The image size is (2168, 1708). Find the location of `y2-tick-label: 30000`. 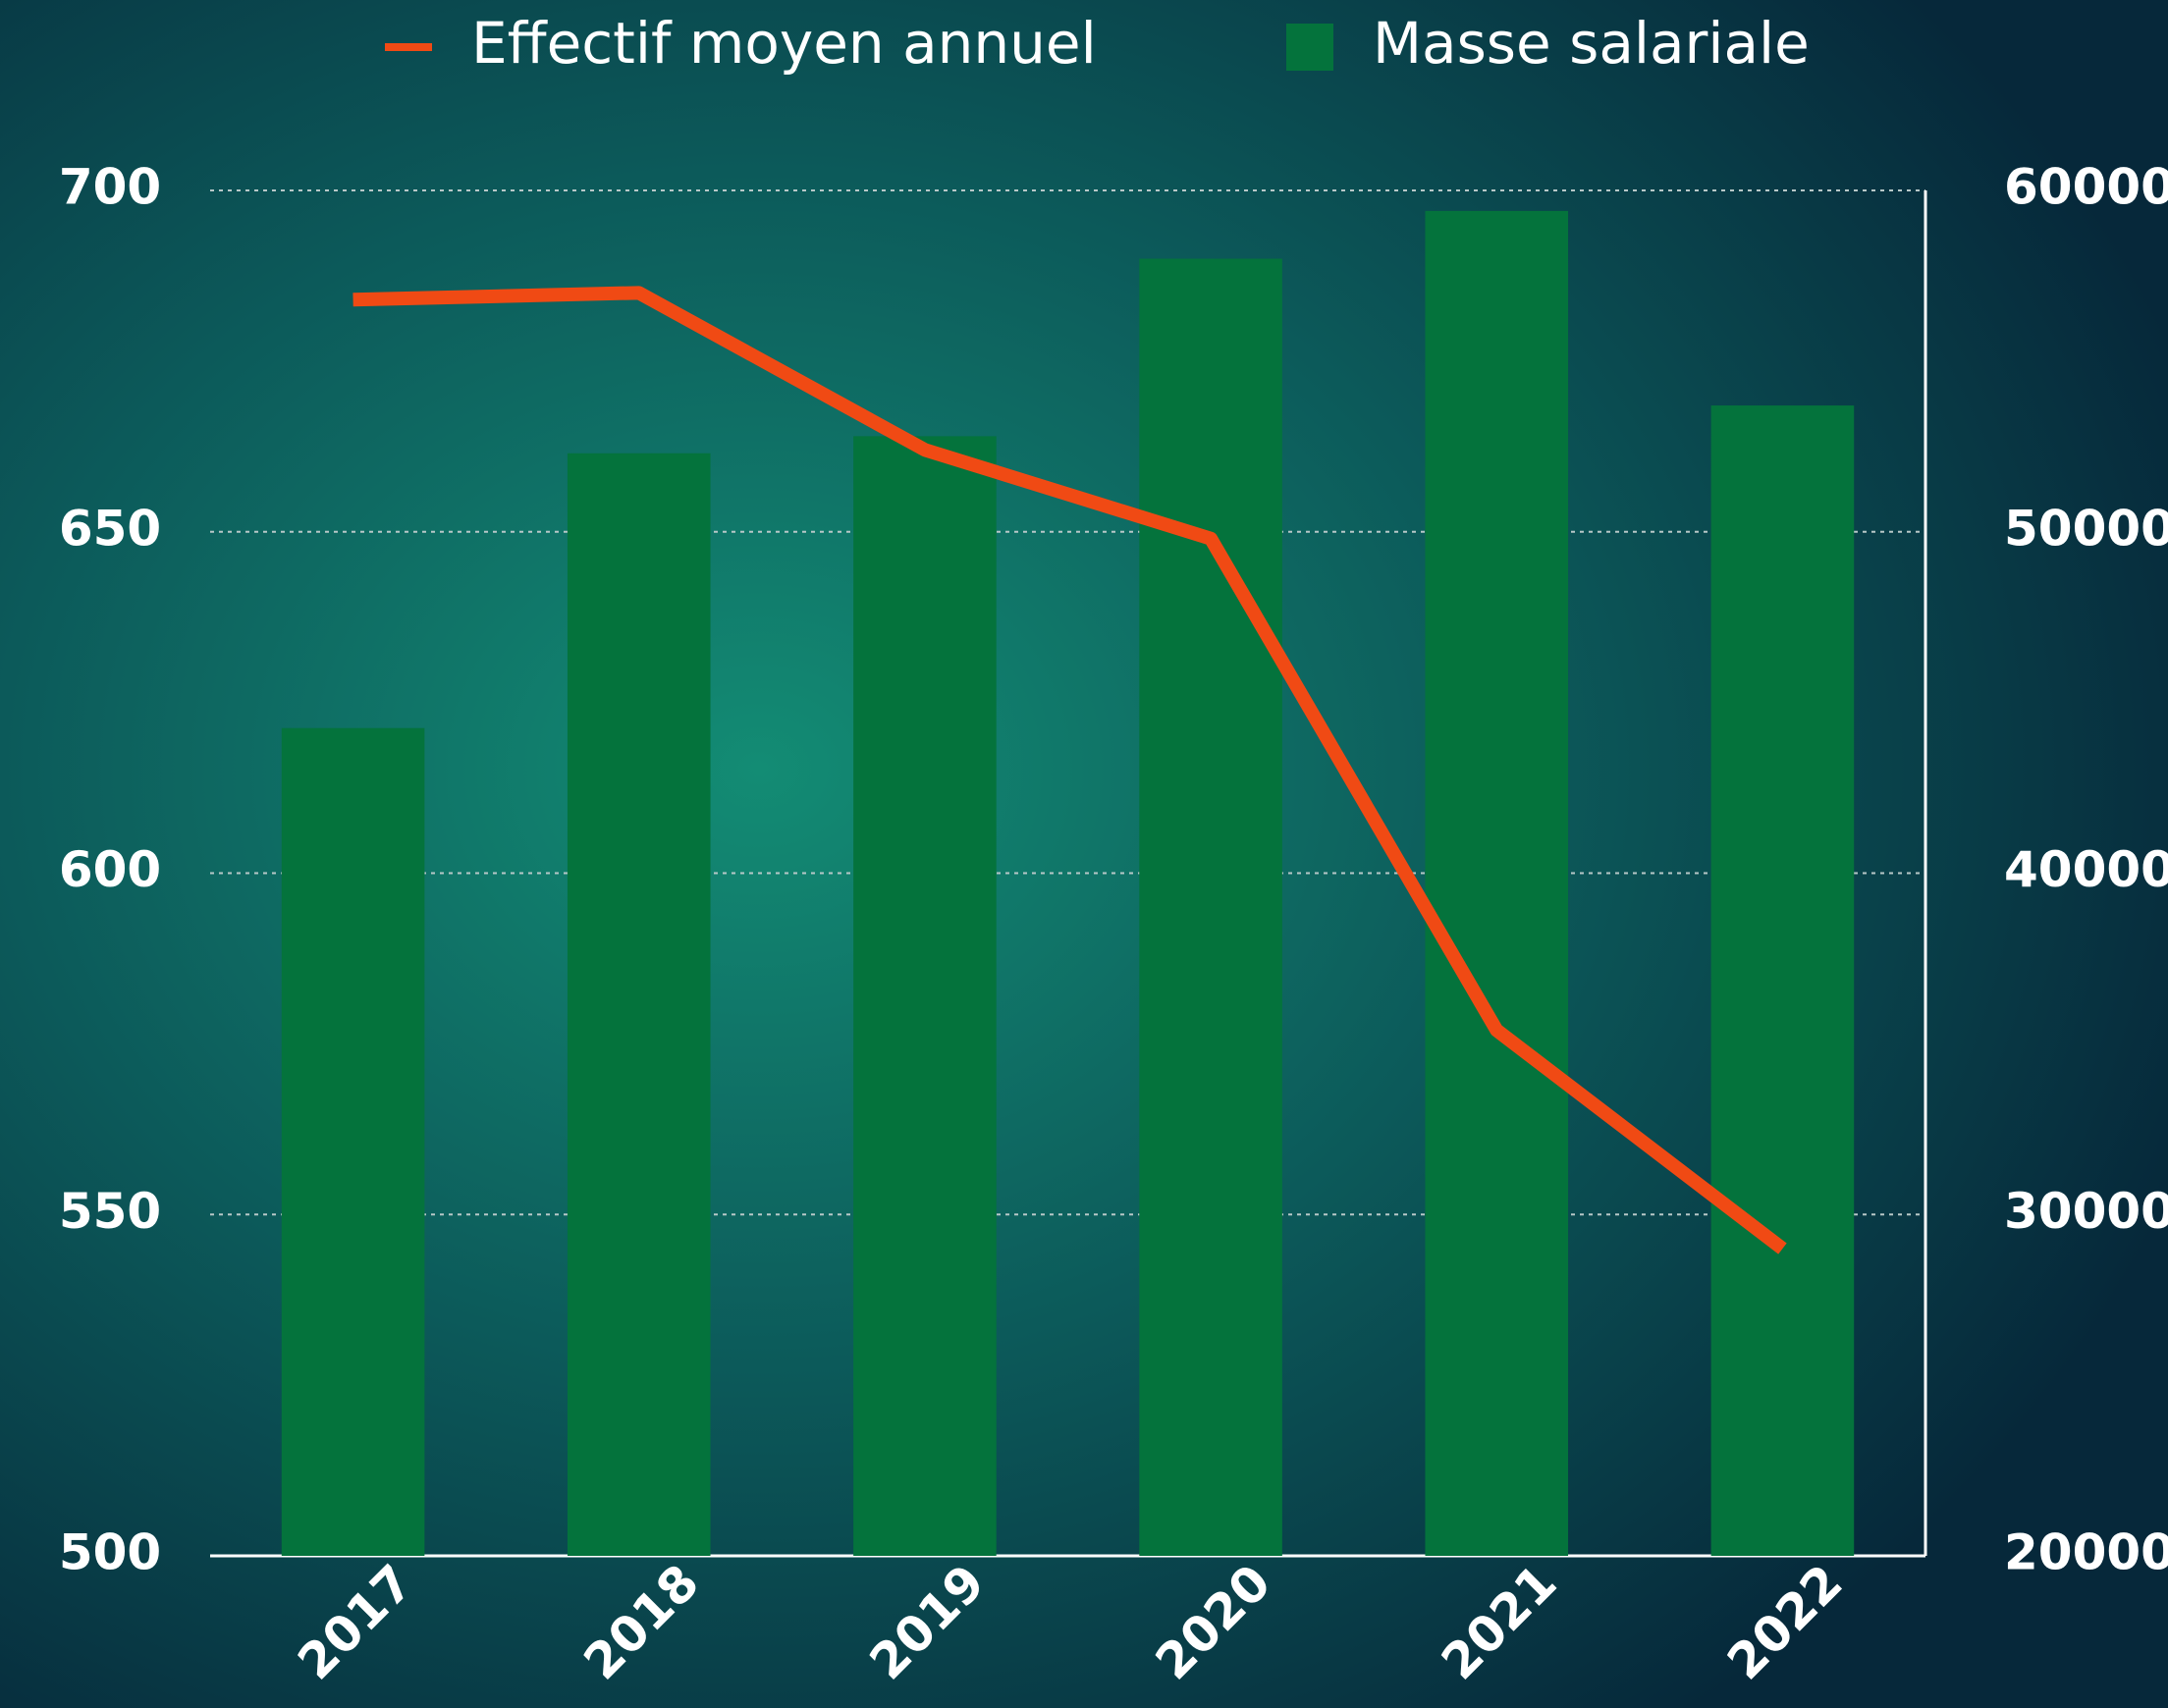

y2-tick-label: 30000 is located at coordinates (2086, 1211).